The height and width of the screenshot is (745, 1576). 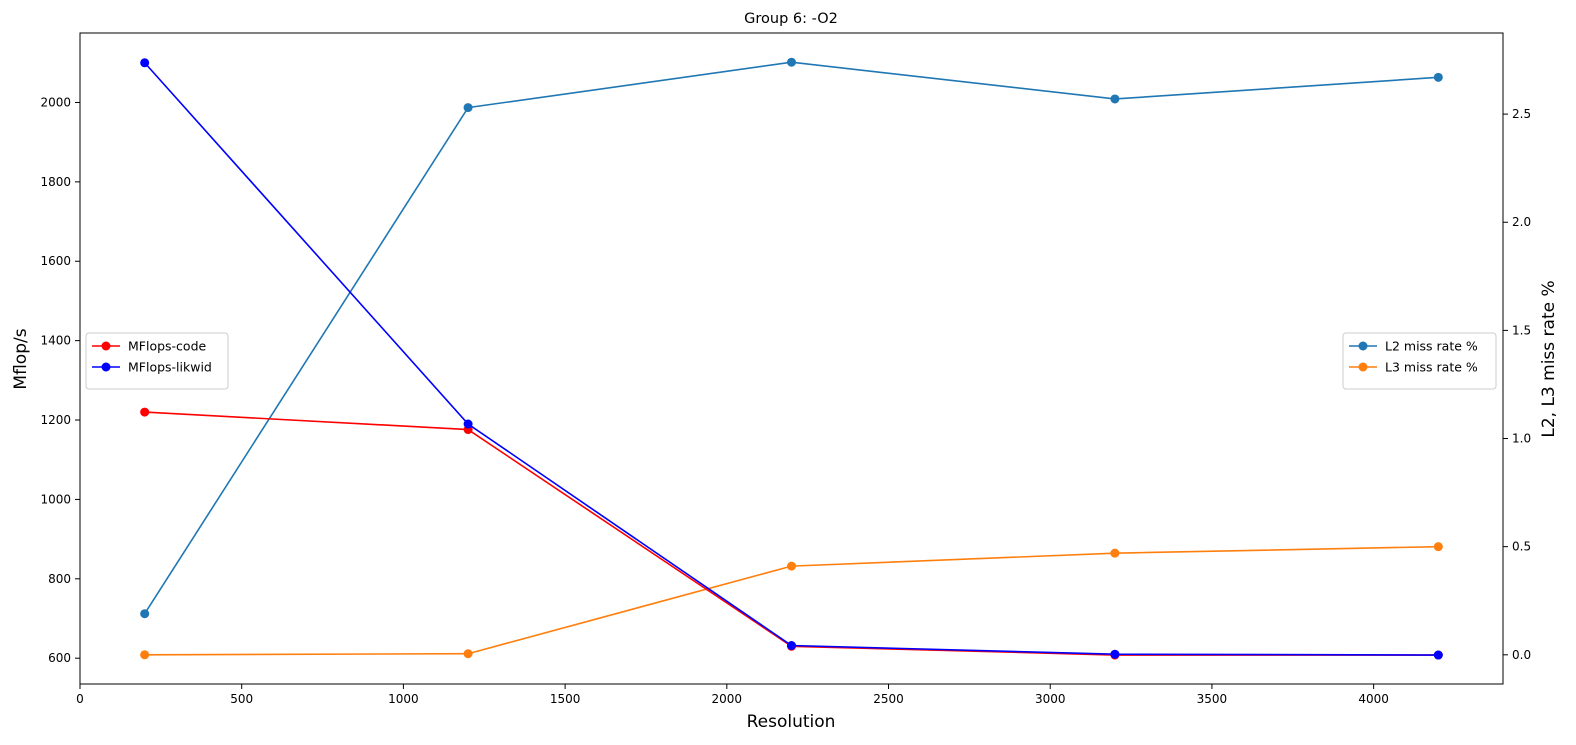 What do you see at coordinates (1212, 699) in the screenshot?
I see `x-tick-label: 3500` at bounding box center [1212, 699].